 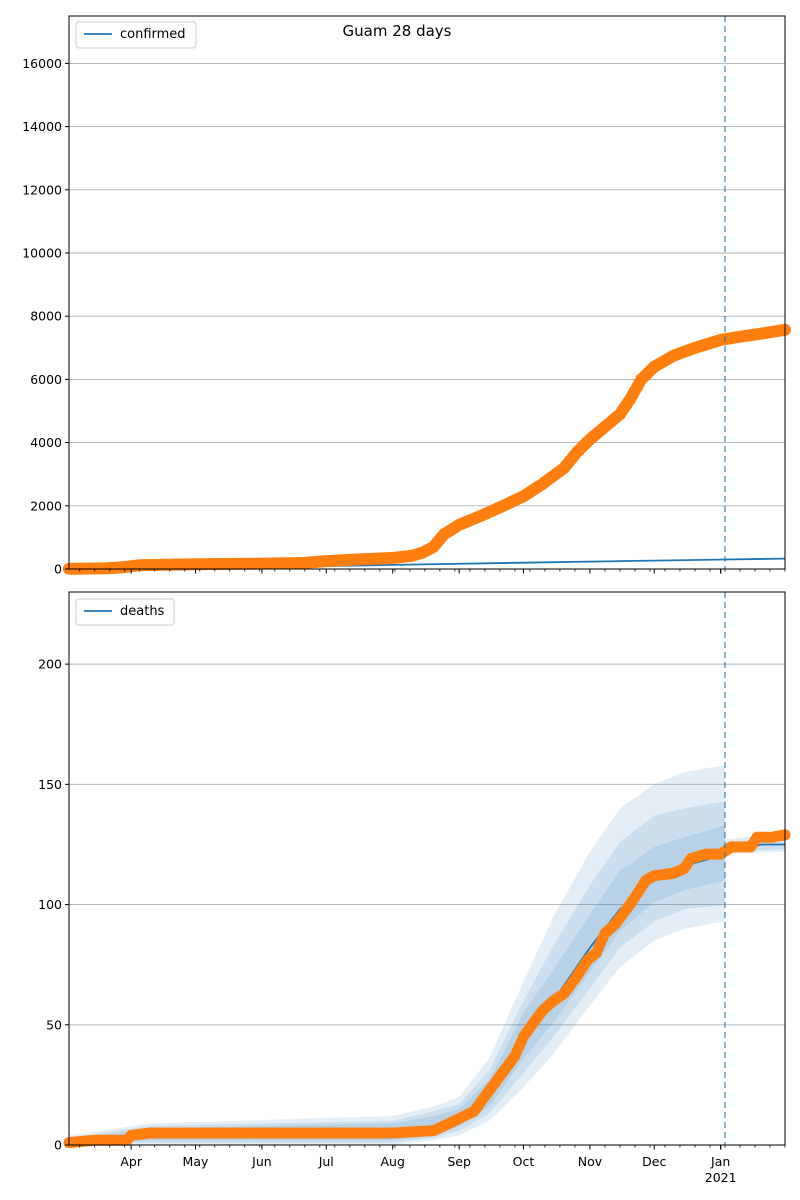 What do you see at coordinates (392, 1161) in the screenshot?
I see `x-tick-label: Aug` at bounding box center [392, 1161].